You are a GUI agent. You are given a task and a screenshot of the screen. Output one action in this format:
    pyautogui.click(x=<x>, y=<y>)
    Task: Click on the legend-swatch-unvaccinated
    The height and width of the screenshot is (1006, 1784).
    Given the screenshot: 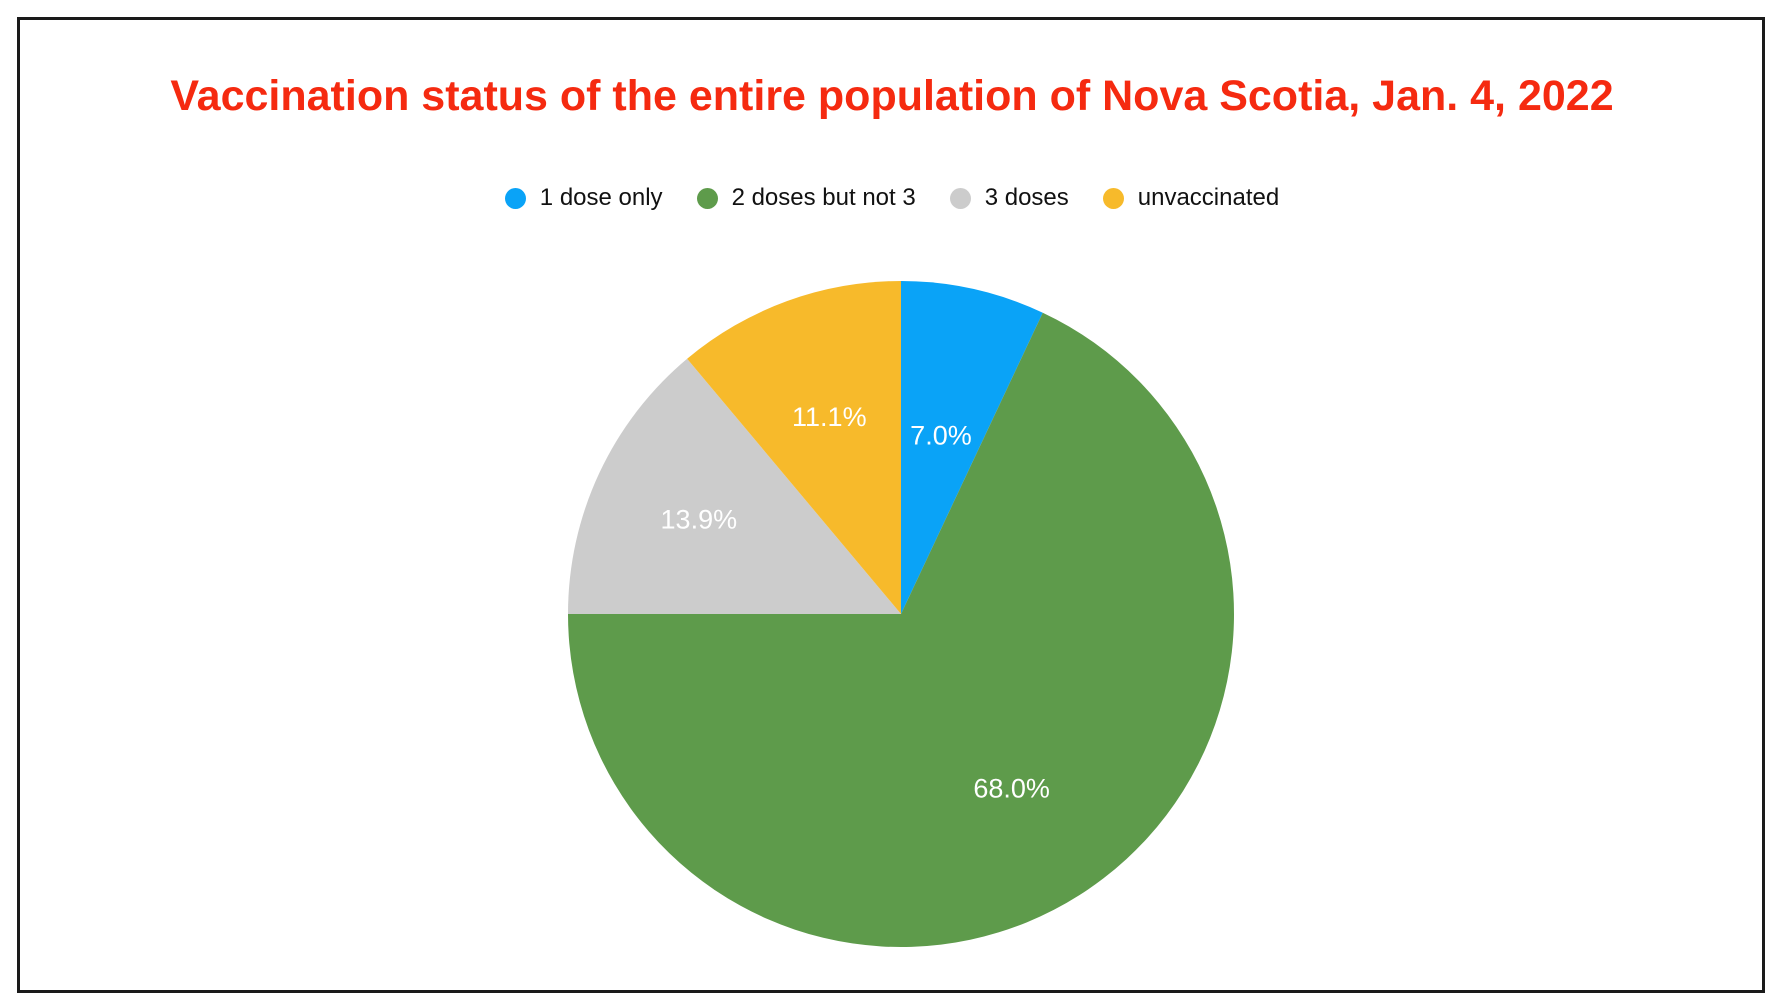 What is the action you would take?
    pyautogui.click(x=1113, y=198)
    